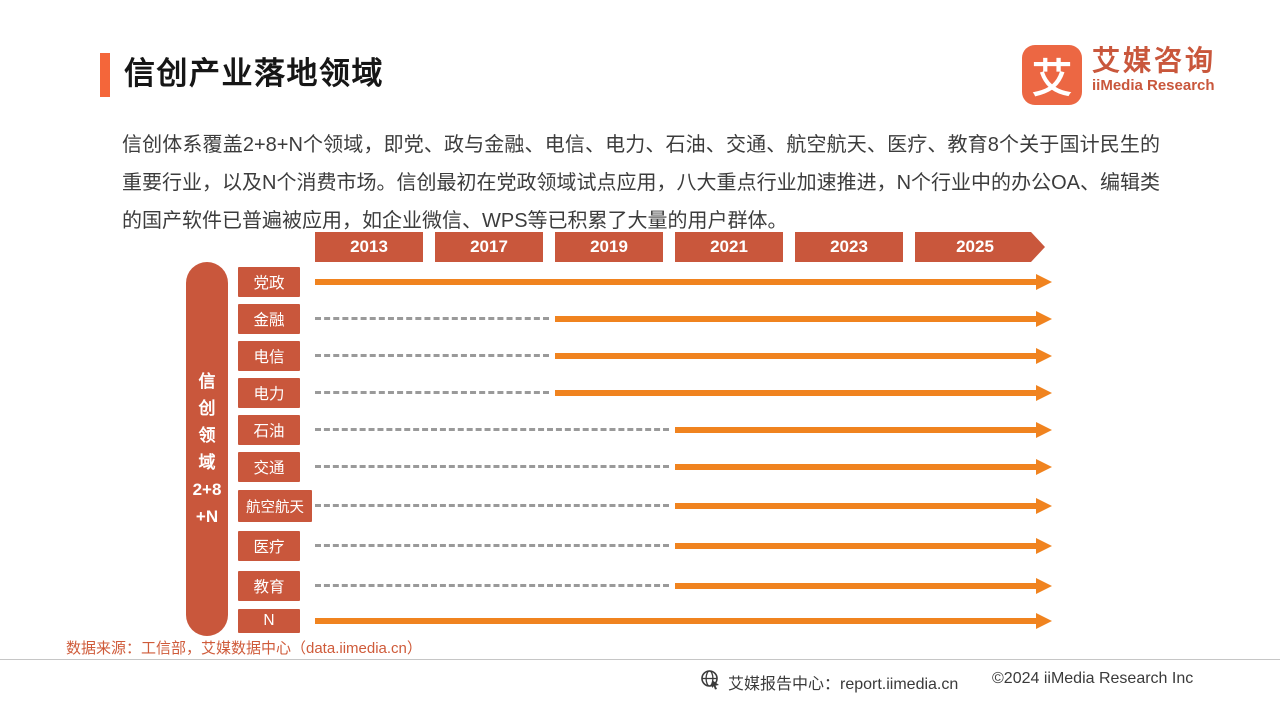  Describe the element at coordinates (729, 247) in the screenshot. I see `timeline-year-2021: 2021` at that location.